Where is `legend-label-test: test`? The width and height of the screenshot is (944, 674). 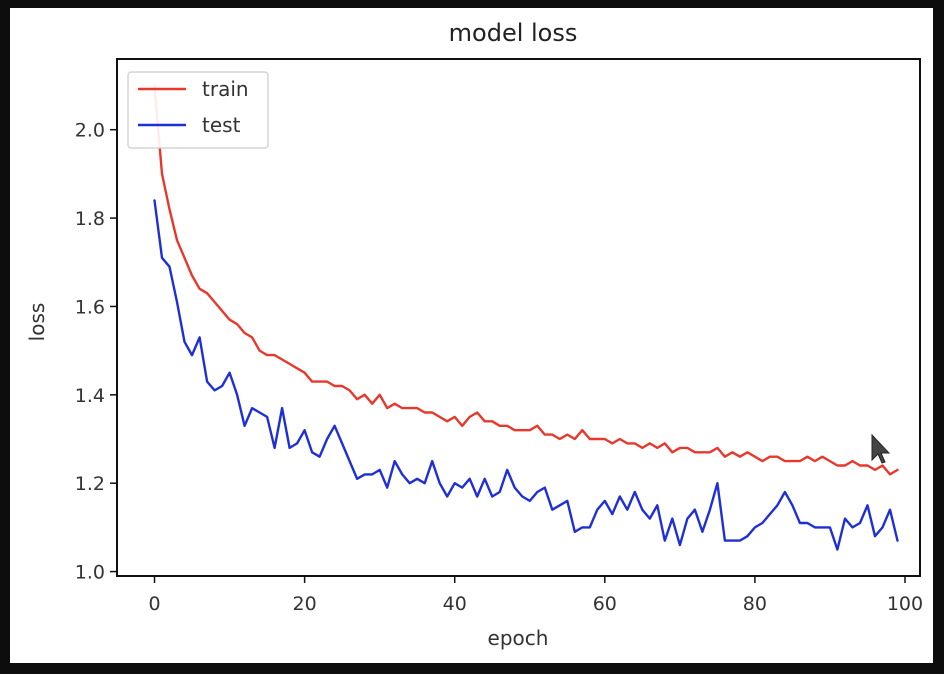 legend-label-test: test is located at coordinates (221, 125).